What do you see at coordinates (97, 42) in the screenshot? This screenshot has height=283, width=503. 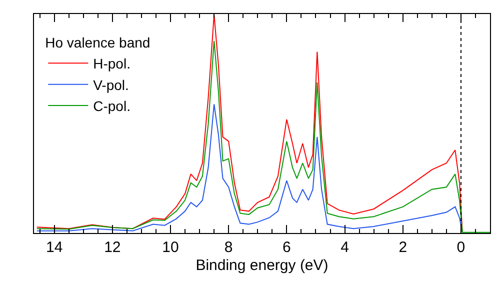 I see `legend-title: Ho valence band` at bounding box center [97, 42].